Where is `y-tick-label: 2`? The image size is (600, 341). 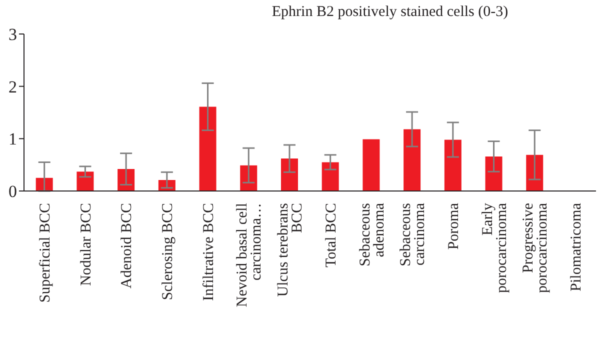
y-tick-label: 2 is located at coordinates (12, 86).